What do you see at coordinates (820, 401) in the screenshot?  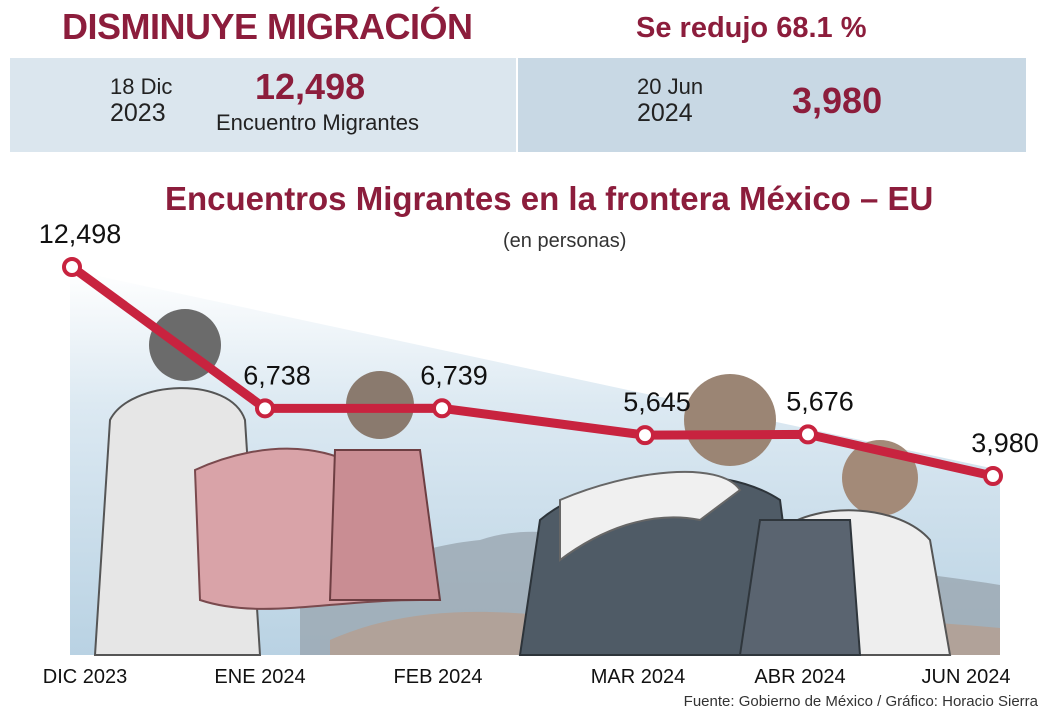 I see `data-label: 5,676` at bounding box center [820, 401].